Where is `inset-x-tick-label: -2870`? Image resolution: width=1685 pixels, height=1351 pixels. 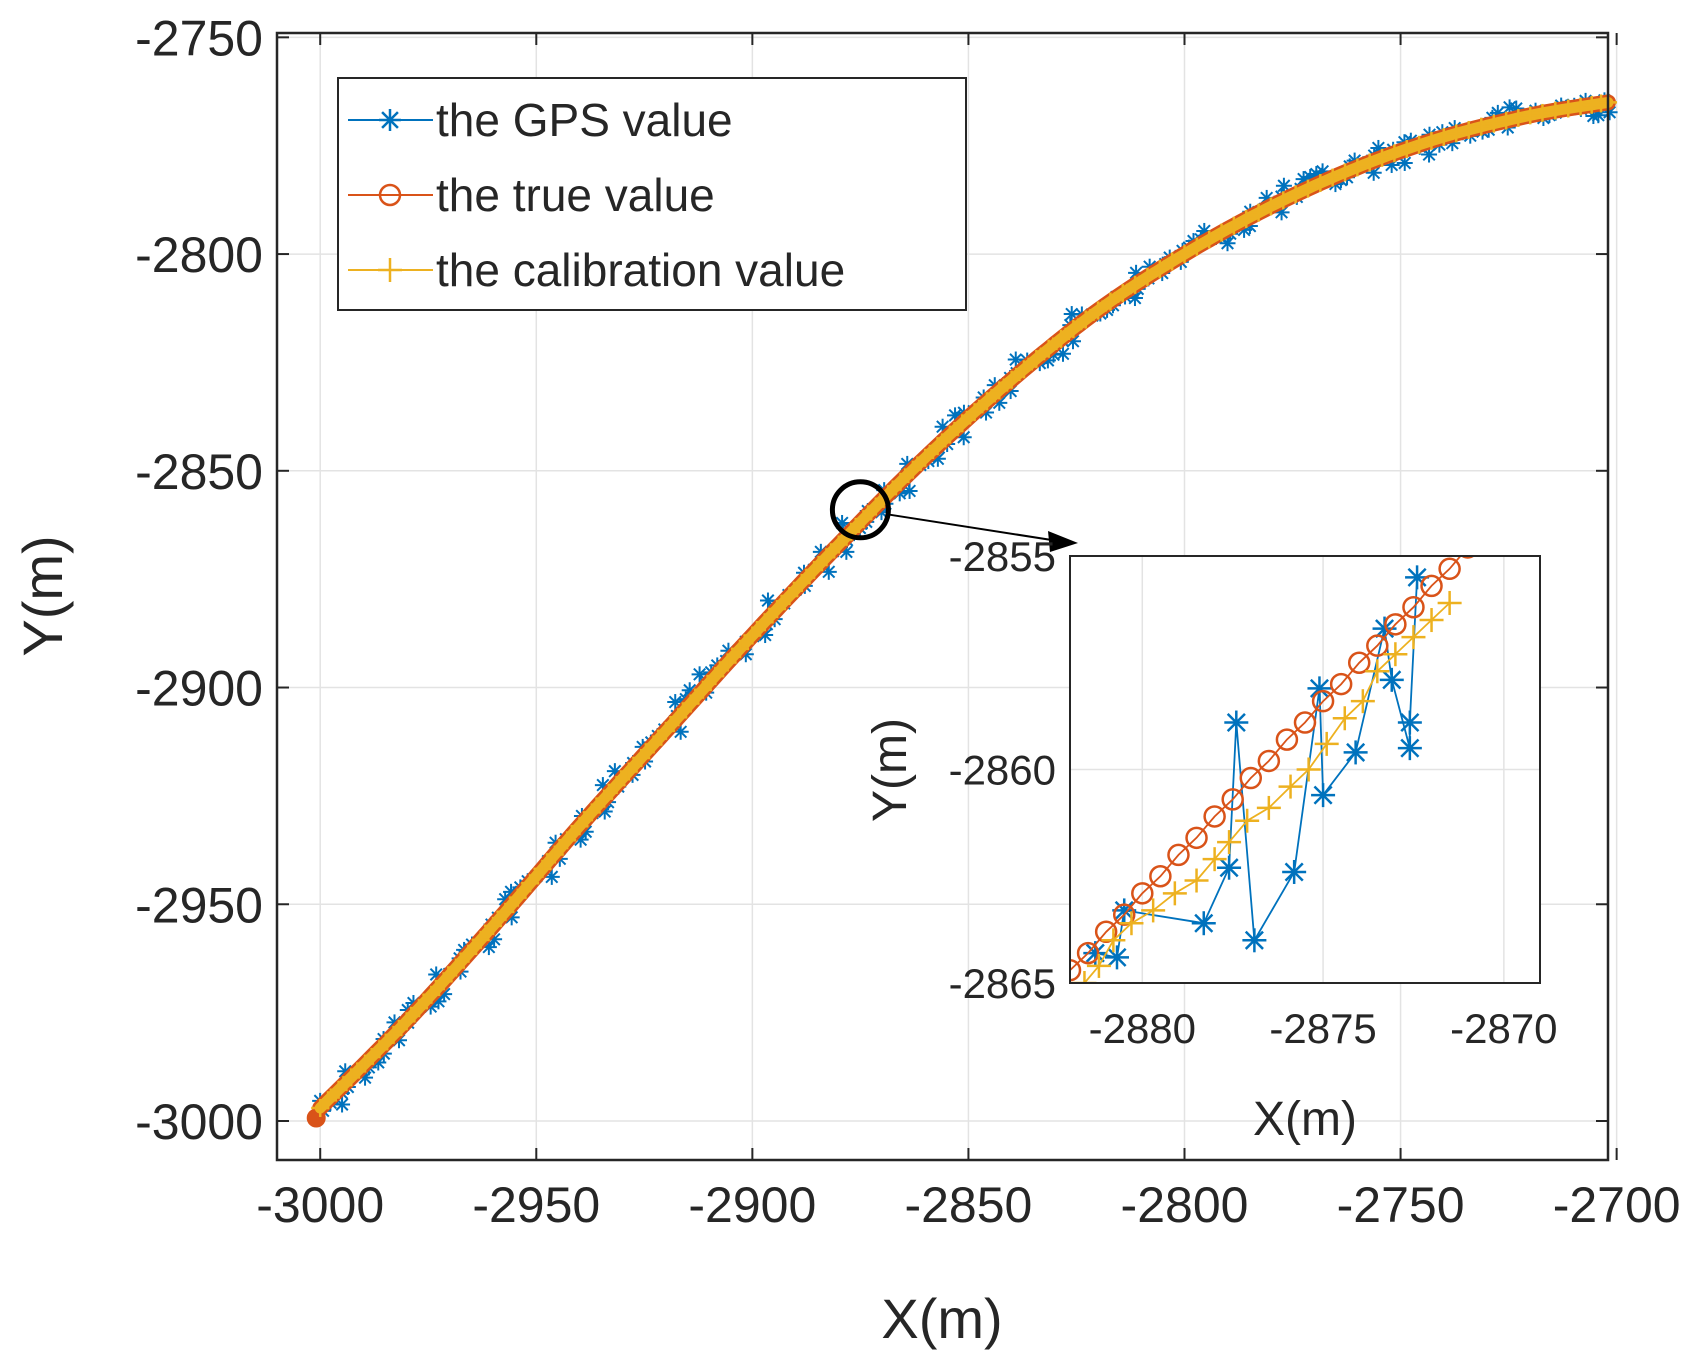 inset-x-tick-label: -2870 is located at coordinates (1503, 1028).